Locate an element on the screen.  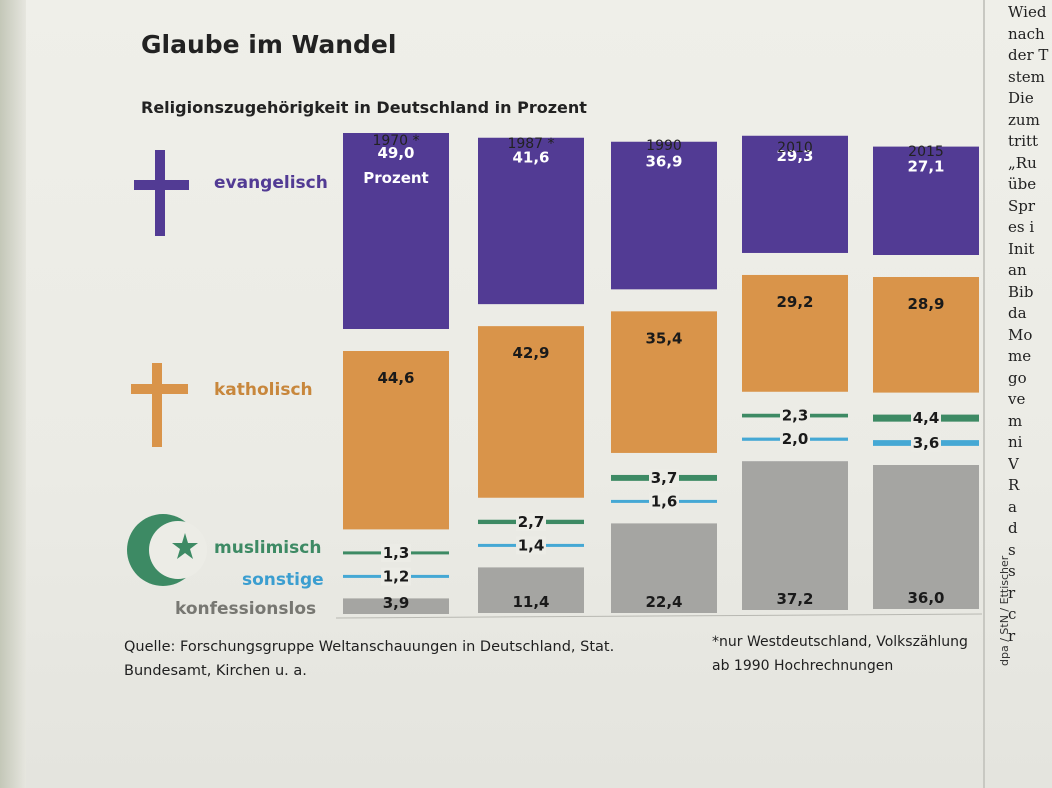
crescent-cutout is located at coordinates (178, 550).